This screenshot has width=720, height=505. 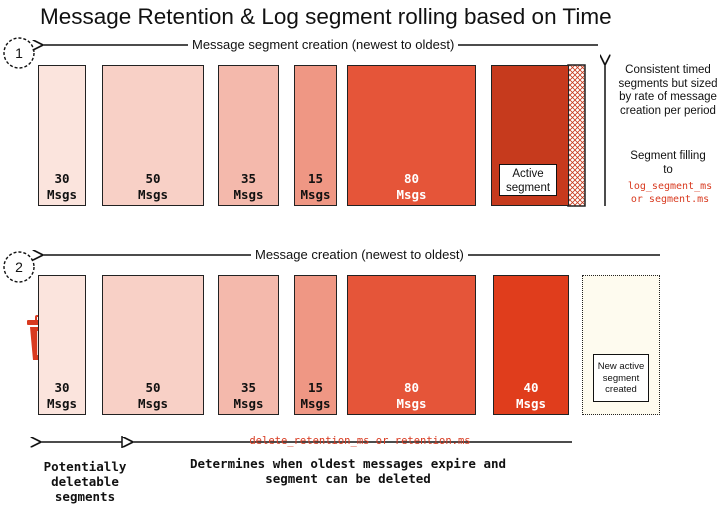 I want to click on step-2-arrow-label: Message creation (newest to oldest), so click(x=359, y=254).